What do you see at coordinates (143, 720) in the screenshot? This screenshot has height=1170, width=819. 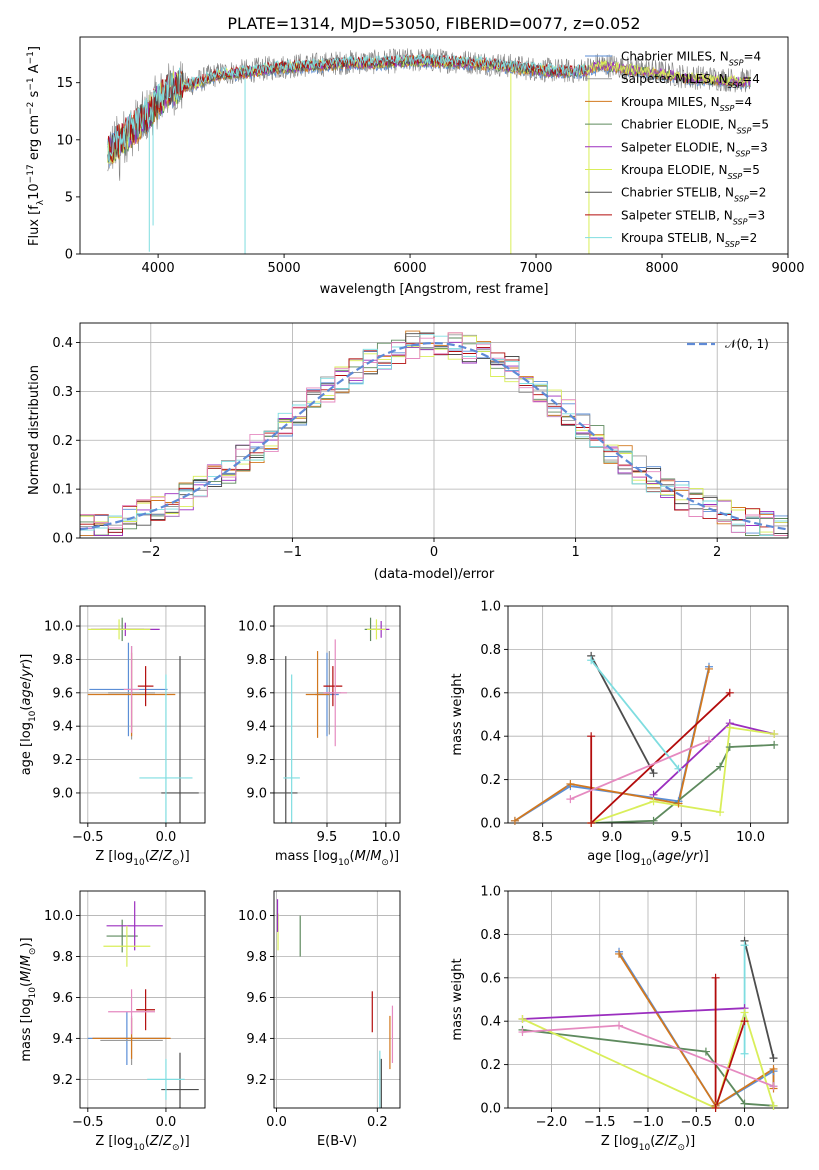 I see `plot-area-age-vs-Z` at bounding box center [143, 720].